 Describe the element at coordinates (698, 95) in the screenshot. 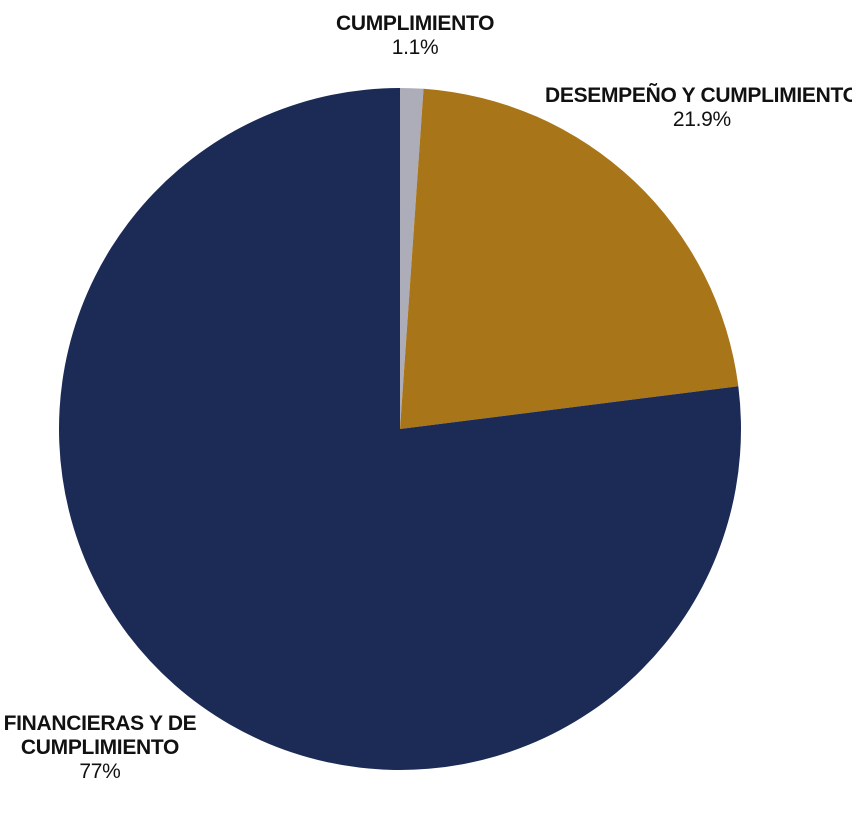

I see `slice-category: DESEMPEÑO Y CUMPLIMIENTO` at that location.